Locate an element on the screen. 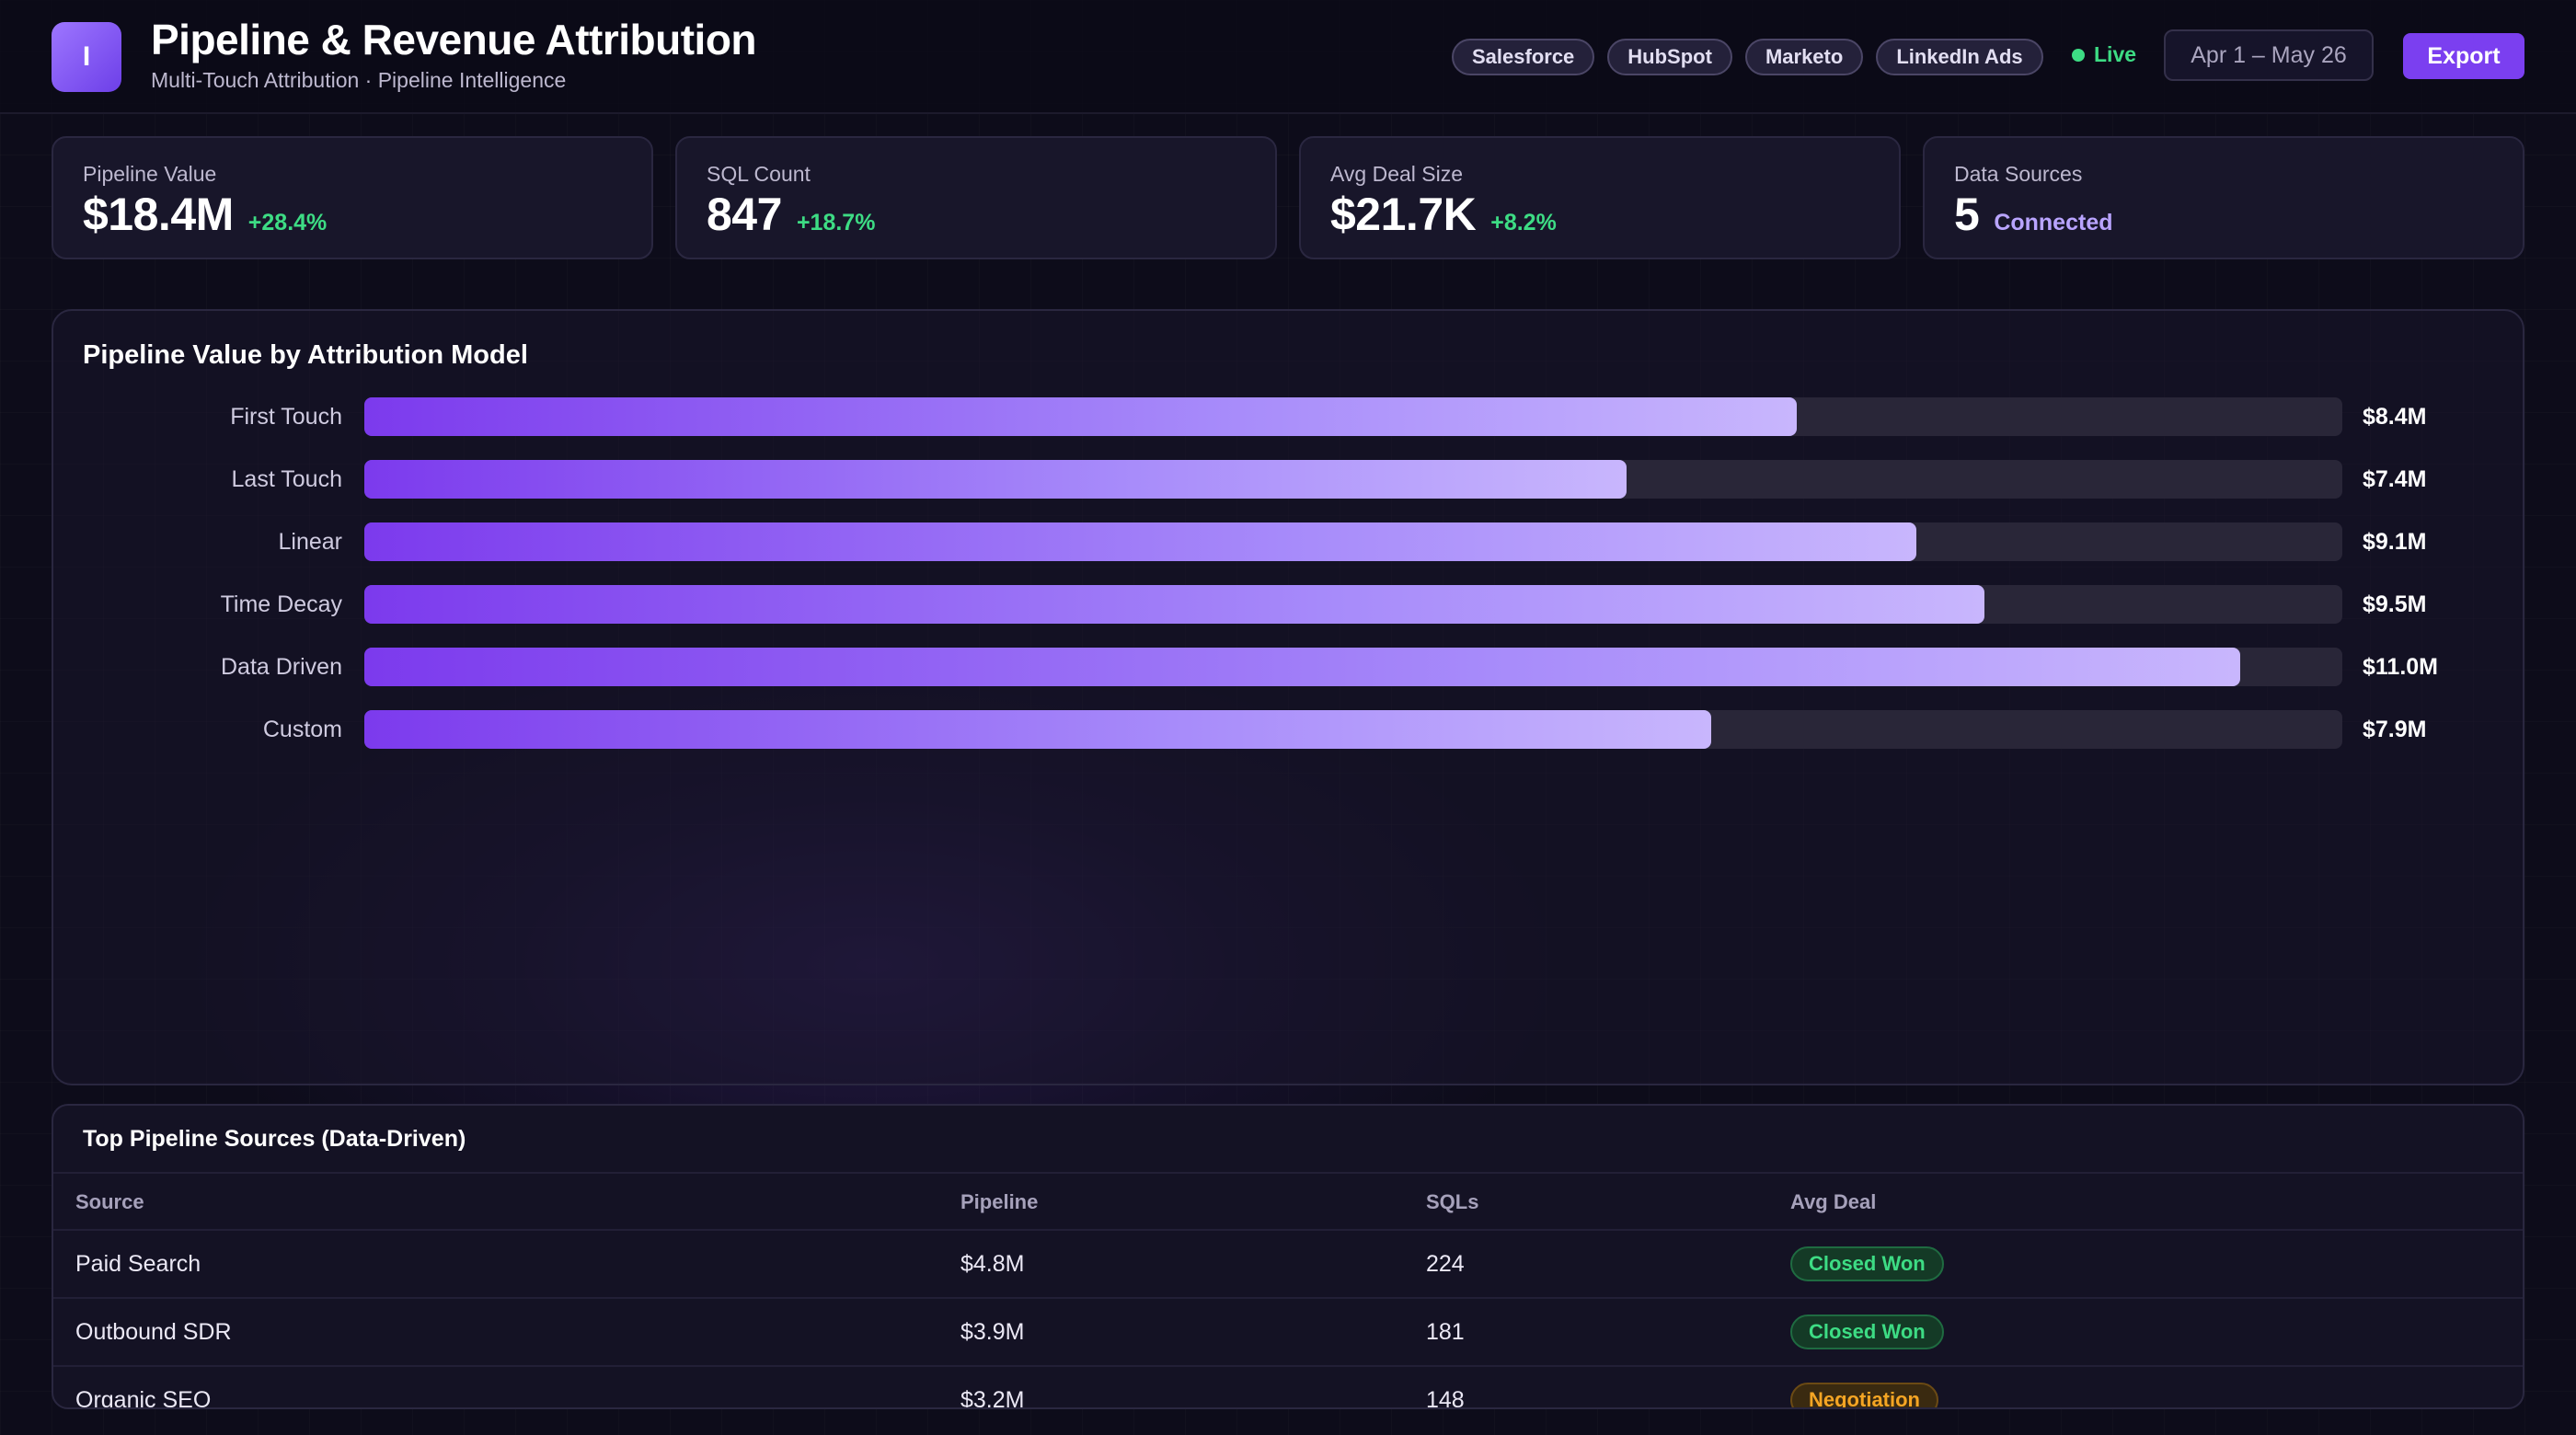  bar-row: Last Touch $7.4M is located at coordinates (1289, 479).